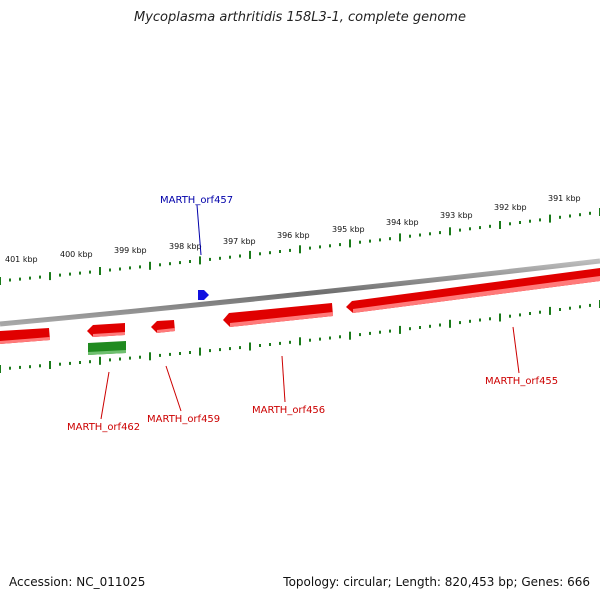  Describe the element at coordinates (278, 359) in the screenshot. I see `gene-orf456: MARTH_orf456` at that location.